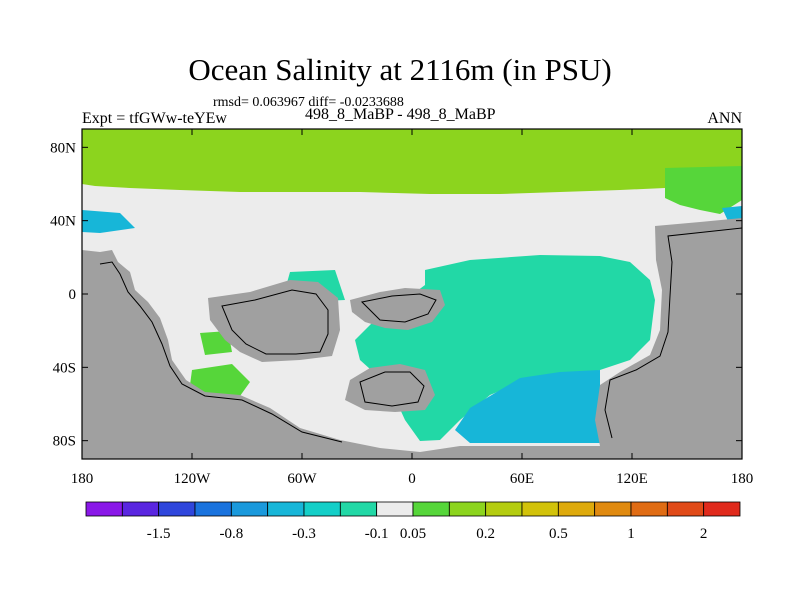 The image size is (800, 600). Describe the element at coordinates (63, 148) in the screenshot. I see `y-tick-label: 80N` at that location.